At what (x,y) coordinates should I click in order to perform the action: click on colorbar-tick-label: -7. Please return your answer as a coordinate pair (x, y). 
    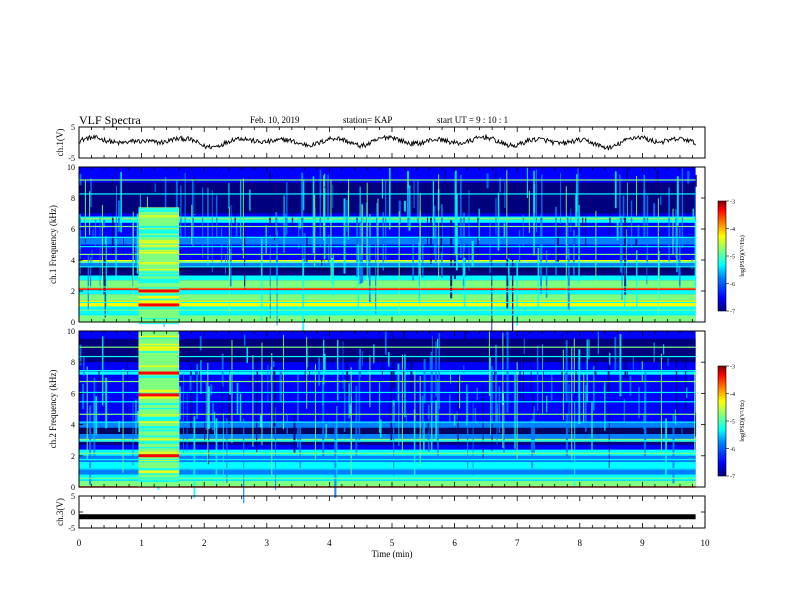
    Looking at the image, I should click on (732, 313).